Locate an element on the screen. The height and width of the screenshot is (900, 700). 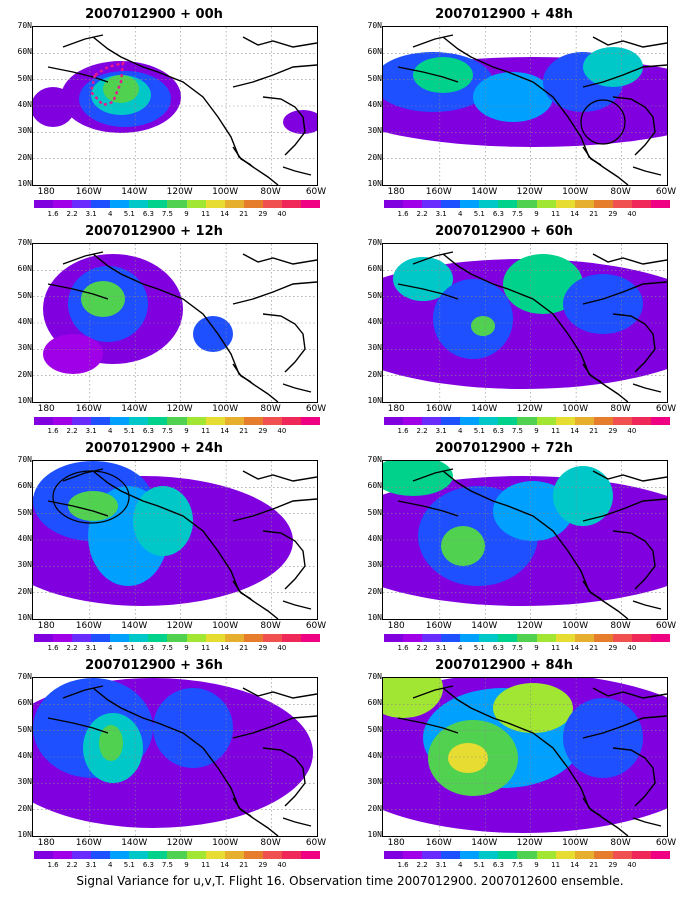
latitude-label: 50N is located at coordinates (24, 729).